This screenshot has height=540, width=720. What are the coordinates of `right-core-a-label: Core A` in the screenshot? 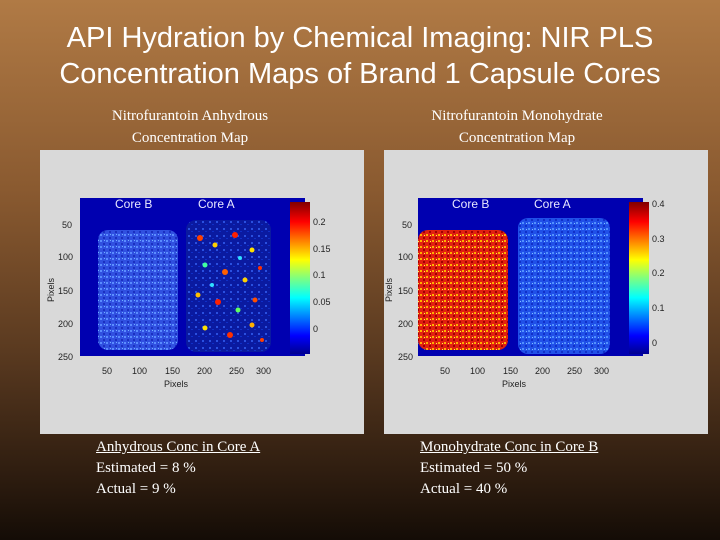 It's located at (552, 204).